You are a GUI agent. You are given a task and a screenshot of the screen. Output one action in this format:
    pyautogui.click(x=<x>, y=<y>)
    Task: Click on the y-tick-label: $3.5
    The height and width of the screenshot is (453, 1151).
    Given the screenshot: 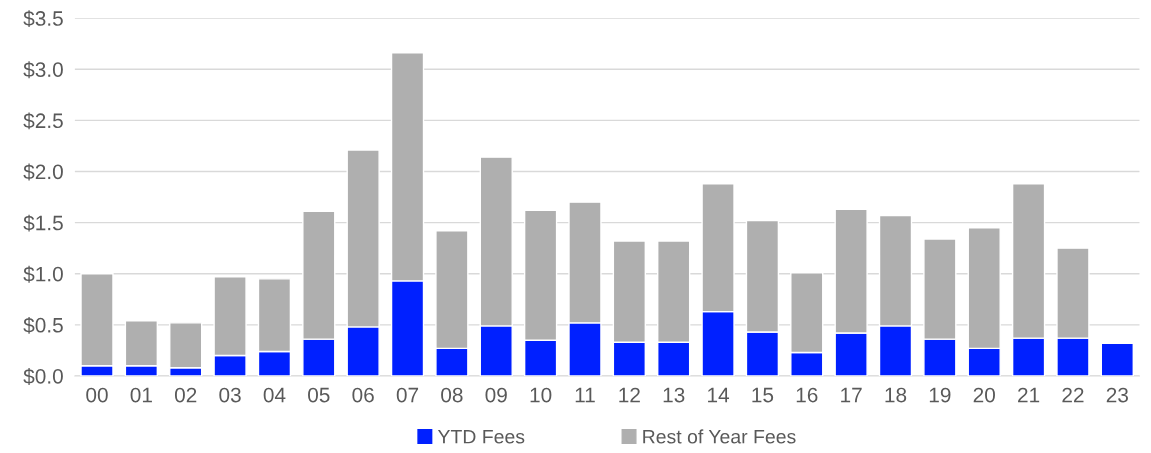 What is the action you would take?
    pyautogui.click(x=43, y=19)
    